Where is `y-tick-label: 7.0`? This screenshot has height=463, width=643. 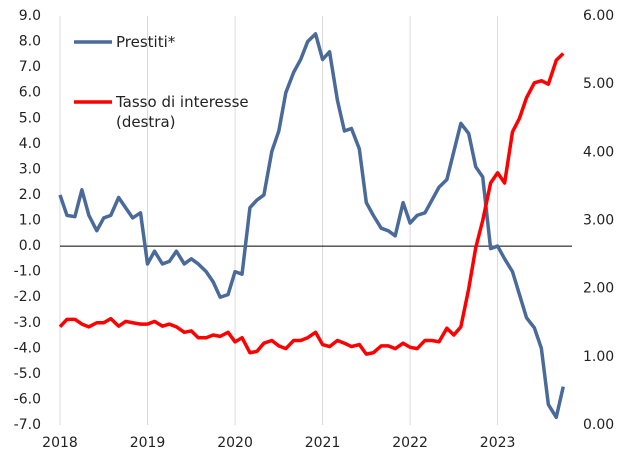 y-tick-label: 7.0 is located at coordinates (30, 67).